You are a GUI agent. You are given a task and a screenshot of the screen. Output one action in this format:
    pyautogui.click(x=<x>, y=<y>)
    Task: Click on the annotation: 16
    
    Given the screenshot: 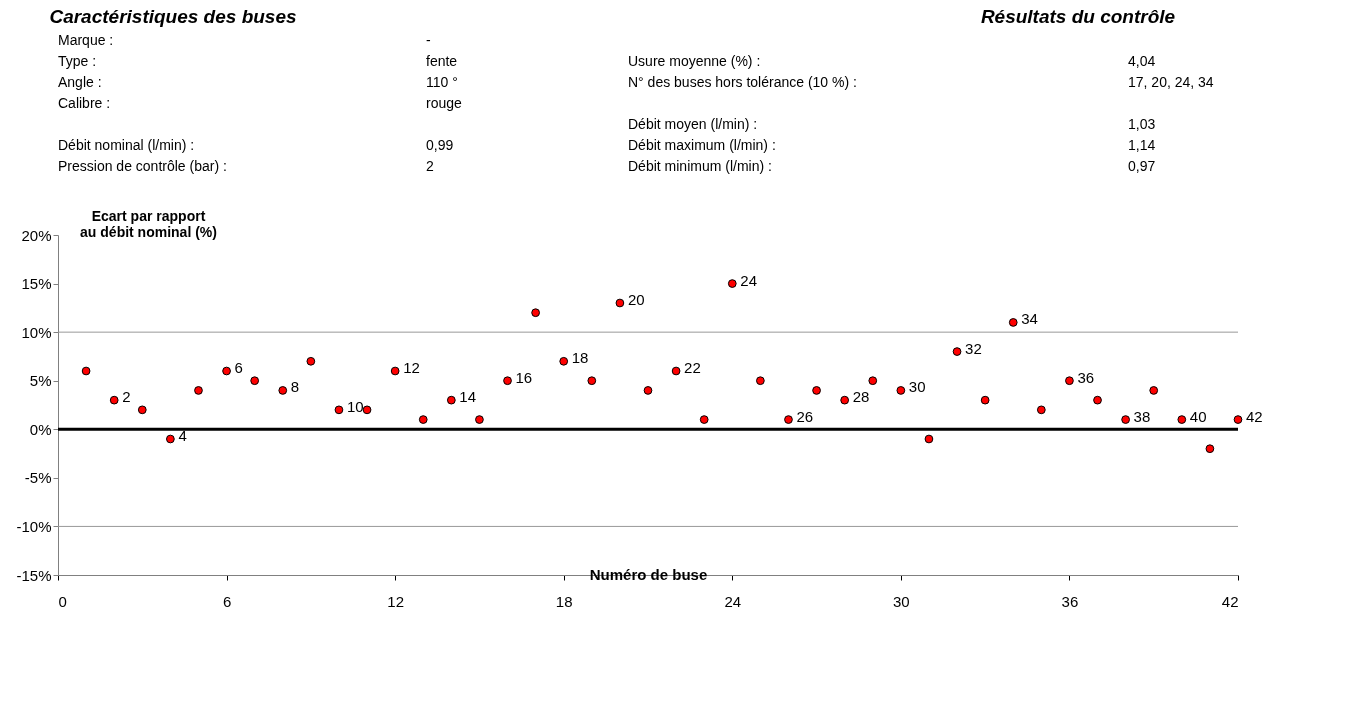 What is the action you would take?
    pyautogui.click(x=524, y=377)
    